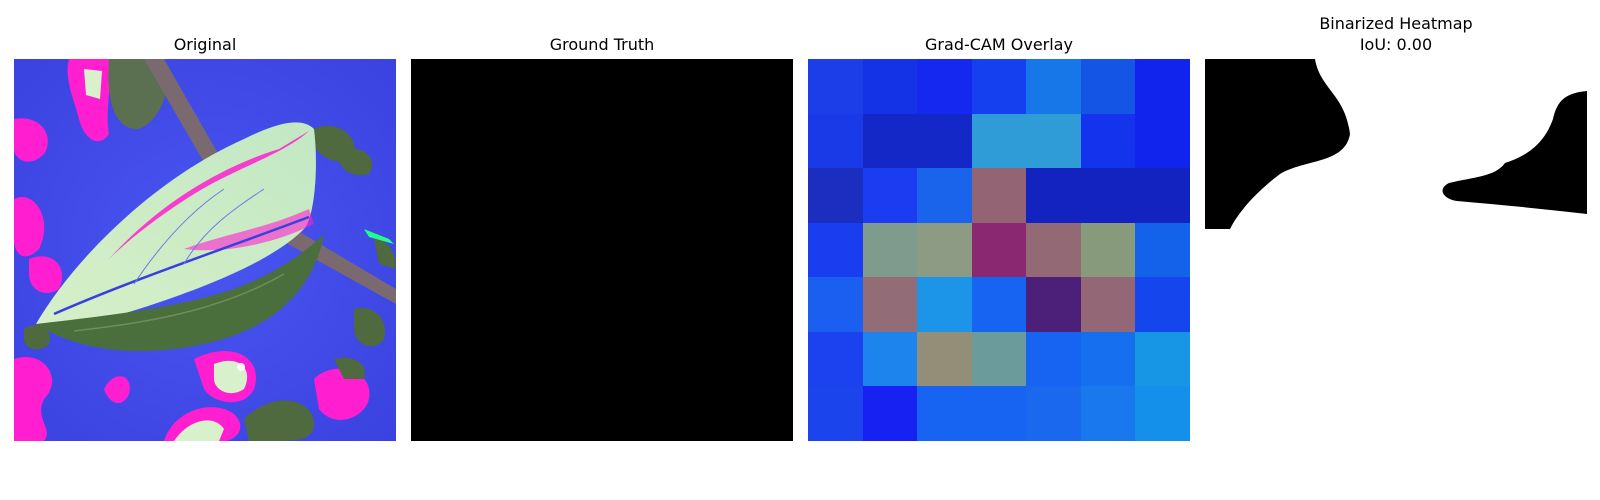  What do you see at coordinates (602, 44) in the screenshot?
I see `ground-truth-panel-title: Ground Truth` at bounding box center [602, 44].